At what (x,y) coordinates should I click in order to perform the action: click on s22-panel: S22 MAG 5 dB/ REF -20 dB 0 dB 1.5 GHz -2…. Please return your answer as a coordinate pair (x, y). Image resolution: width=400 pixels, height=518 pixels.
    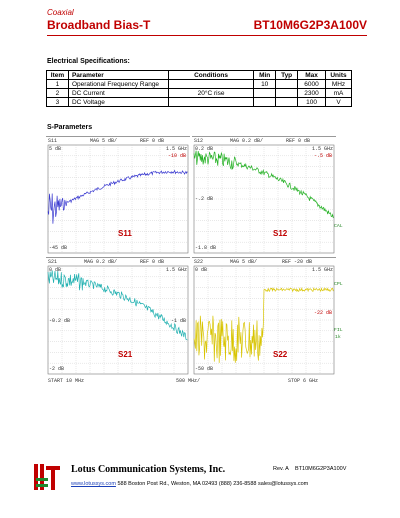
    Looking at the image, I should click on (264, 316).